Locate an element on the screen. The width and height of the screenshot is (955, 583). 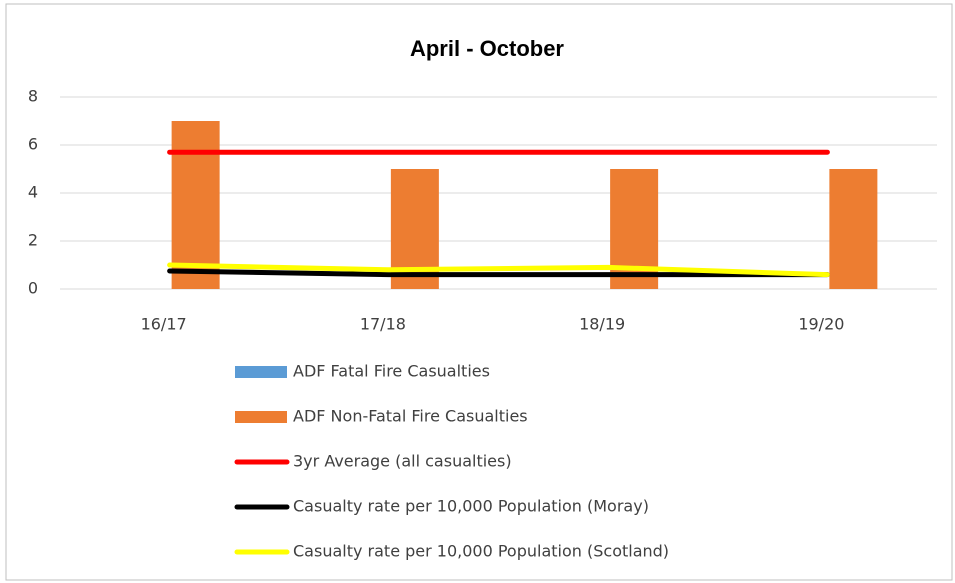
x-tick-label: 19/20 is located at coordinates (821, 324).